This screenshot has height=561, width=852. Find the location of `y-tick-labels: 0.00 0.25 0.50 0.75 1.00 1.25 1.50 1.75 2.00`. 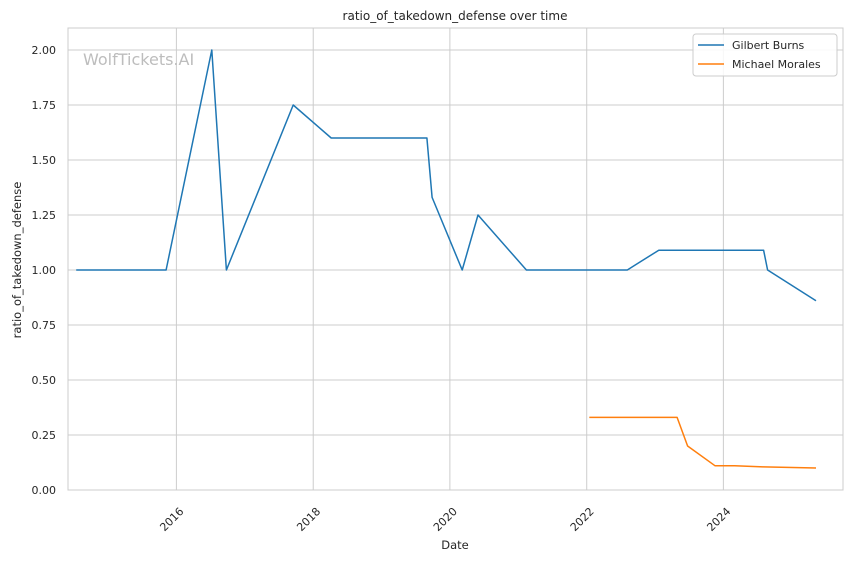

y-tick-labels: 0.00 0.25 0.50 0.75 1.00 1.25 1.50 1.75 2.00 is located at coordinates (44, 270).